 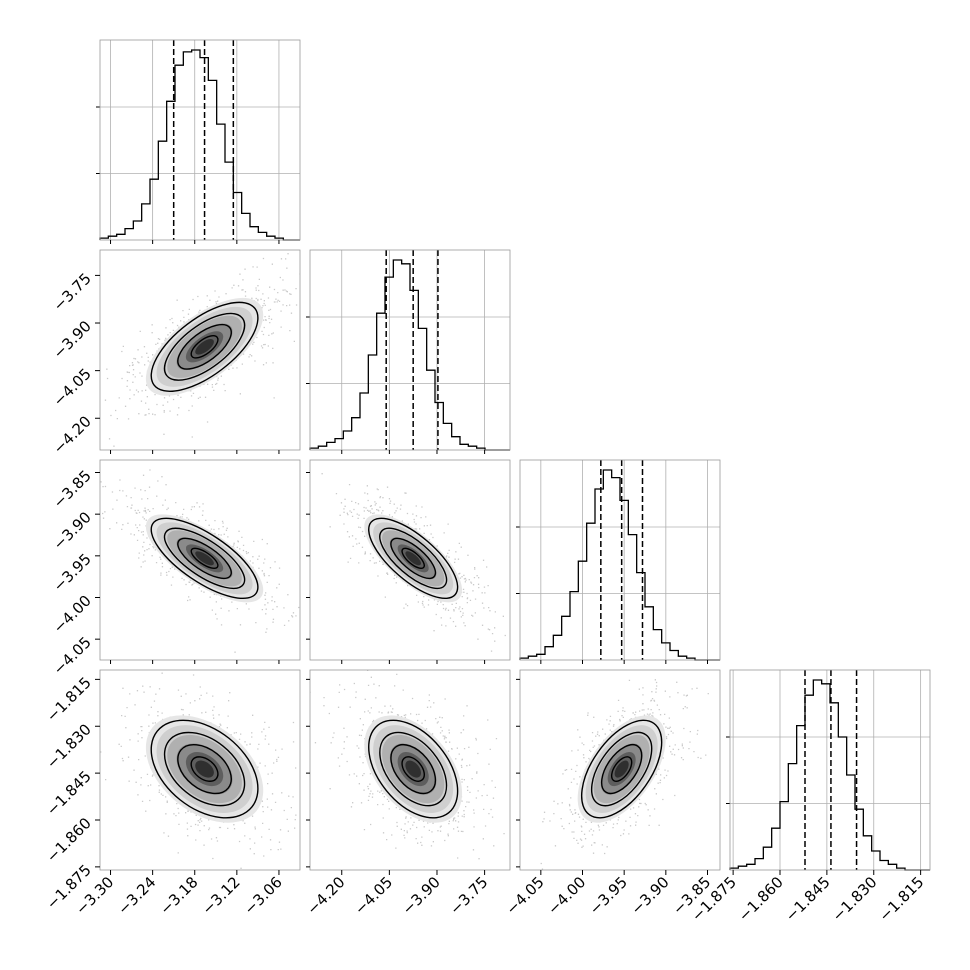 I want to click on x-tick-label: −1.860, so click(x=761, y=899).